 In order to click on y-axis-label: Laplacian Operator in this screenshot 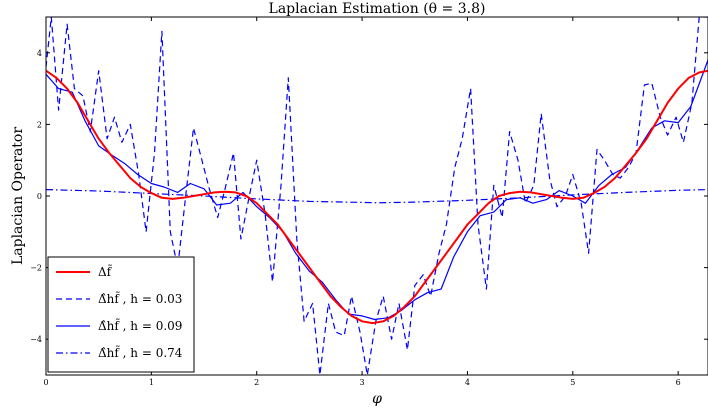, I will do `click(18, 196)`.